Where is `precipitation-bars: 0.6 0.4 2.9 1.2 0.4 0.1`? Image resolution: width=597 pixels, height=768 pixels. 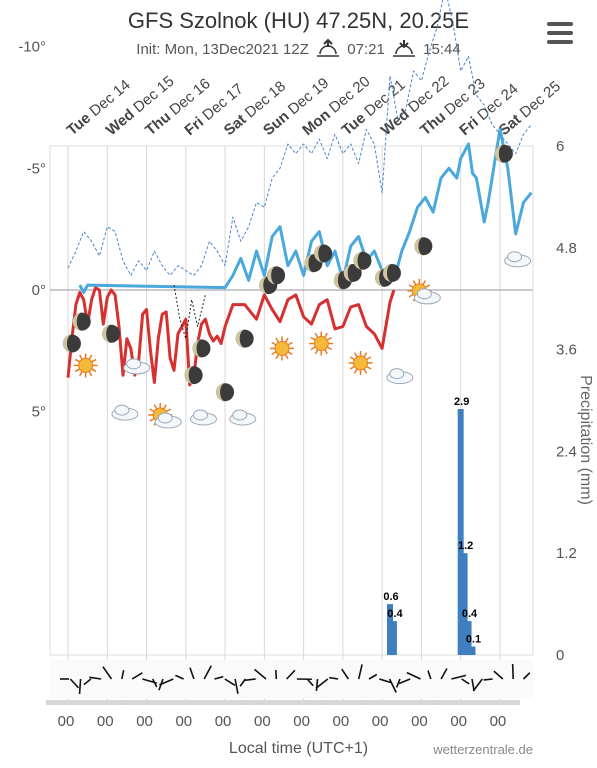
precipitation-bars: 0.6 0.4 2.9 1.2 0.4 0.1 is located at coordinates (432, 525).